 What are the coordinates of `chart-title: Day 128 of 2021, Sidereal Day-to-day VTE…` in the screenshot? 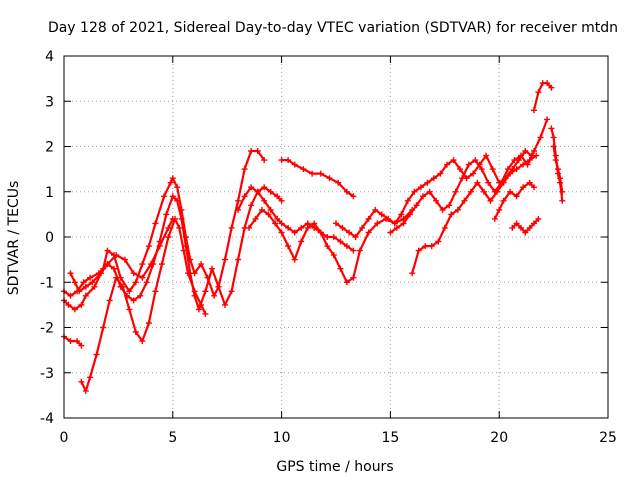 It's located at (333, 28).